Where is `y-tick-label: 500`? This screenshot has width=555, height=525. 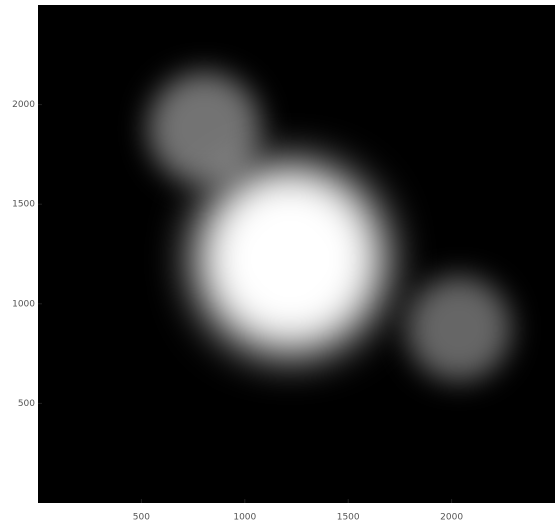
y-tick-label: 500 is located at coordinates (26, 404).